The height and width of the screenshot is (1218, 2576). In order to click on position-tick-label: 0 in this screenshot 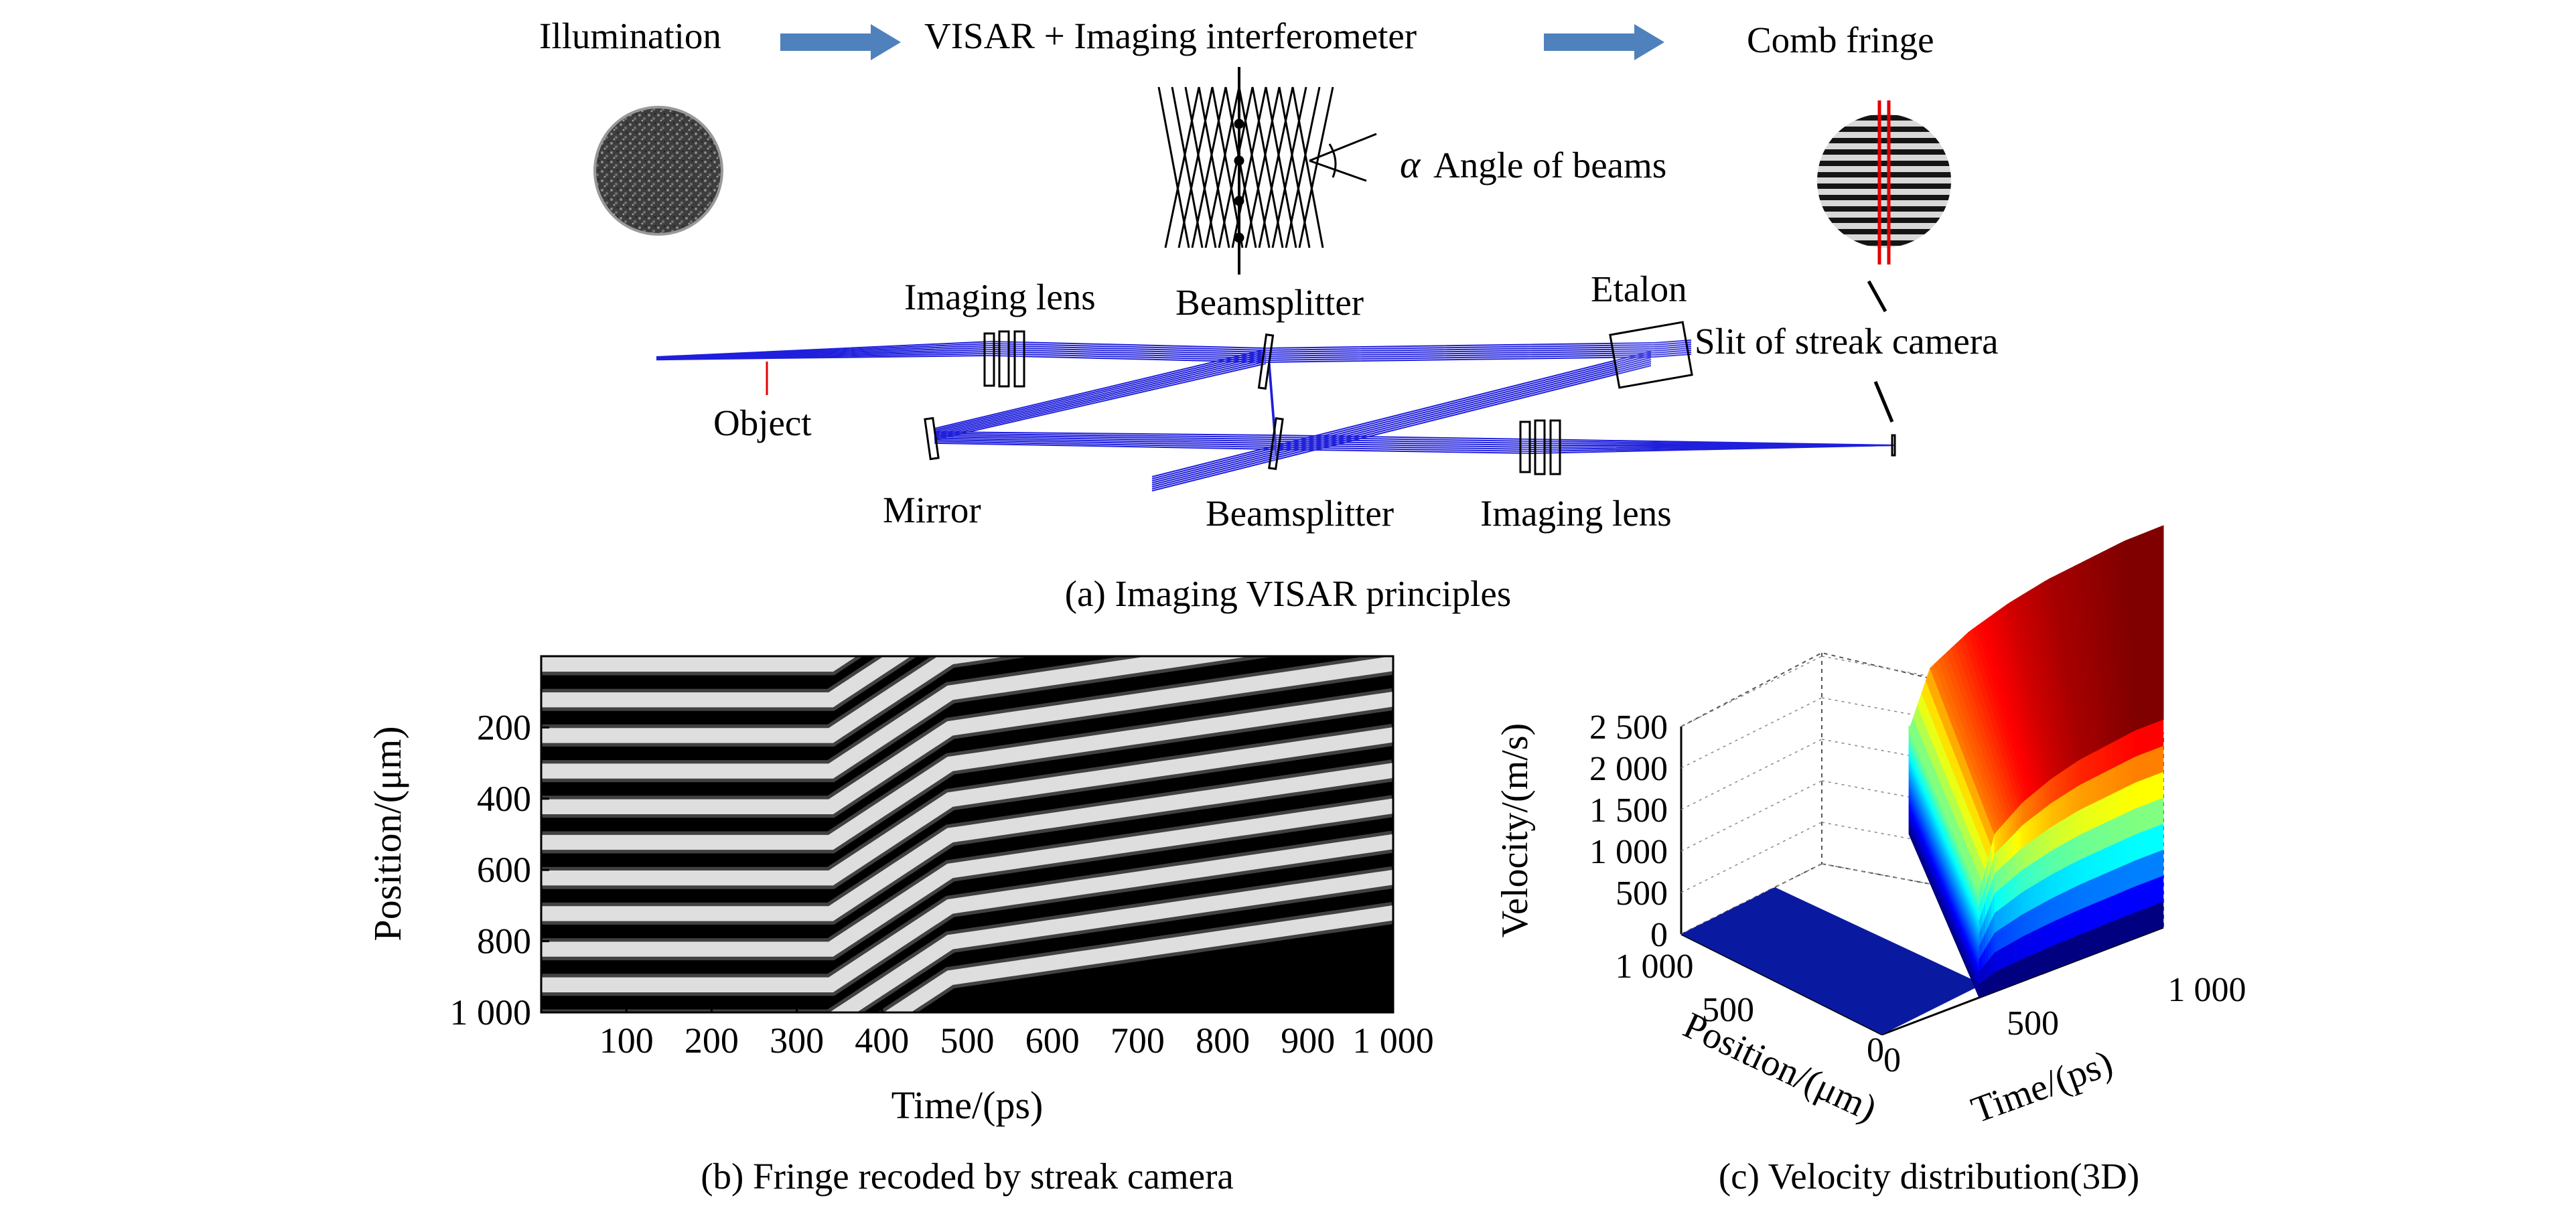, I will do `click(1875, 1050)`.